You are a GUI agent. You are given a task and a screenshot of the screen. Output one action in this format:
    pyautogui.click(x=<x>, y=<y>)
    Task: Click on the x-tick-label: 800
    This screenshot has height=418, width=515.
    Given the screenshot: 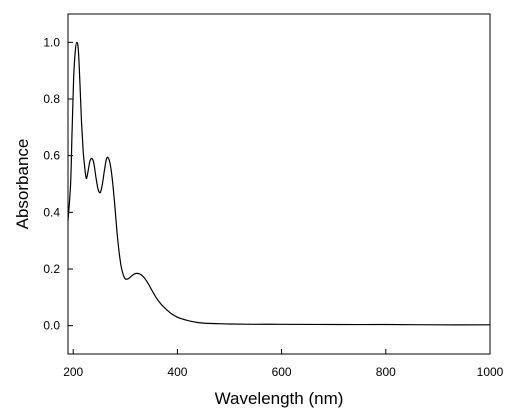 What is the action you would take?
    pyautogui.click(x=386, y=372)
    